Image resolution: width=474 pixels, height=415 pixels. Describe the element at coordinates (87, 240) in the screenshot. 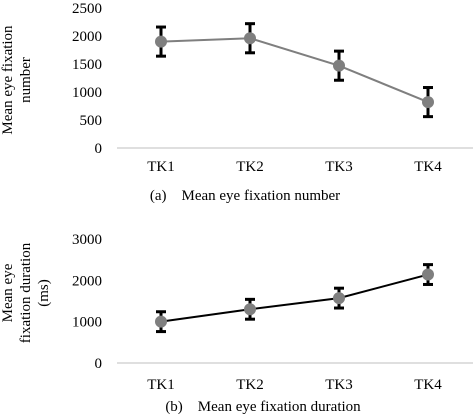

I see `y-tick-label: 3000` at that location.